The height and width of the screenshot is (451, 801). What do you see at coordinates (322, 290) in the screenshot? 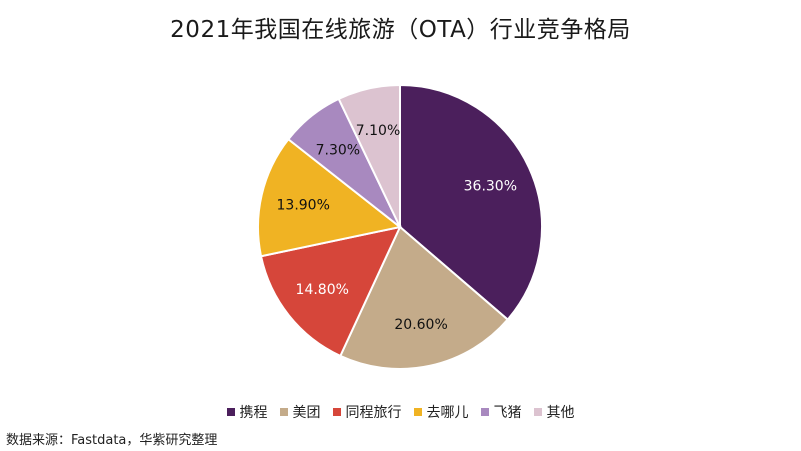
I see `slice-label-3: 14.80%` at bounding box center [322, 290].